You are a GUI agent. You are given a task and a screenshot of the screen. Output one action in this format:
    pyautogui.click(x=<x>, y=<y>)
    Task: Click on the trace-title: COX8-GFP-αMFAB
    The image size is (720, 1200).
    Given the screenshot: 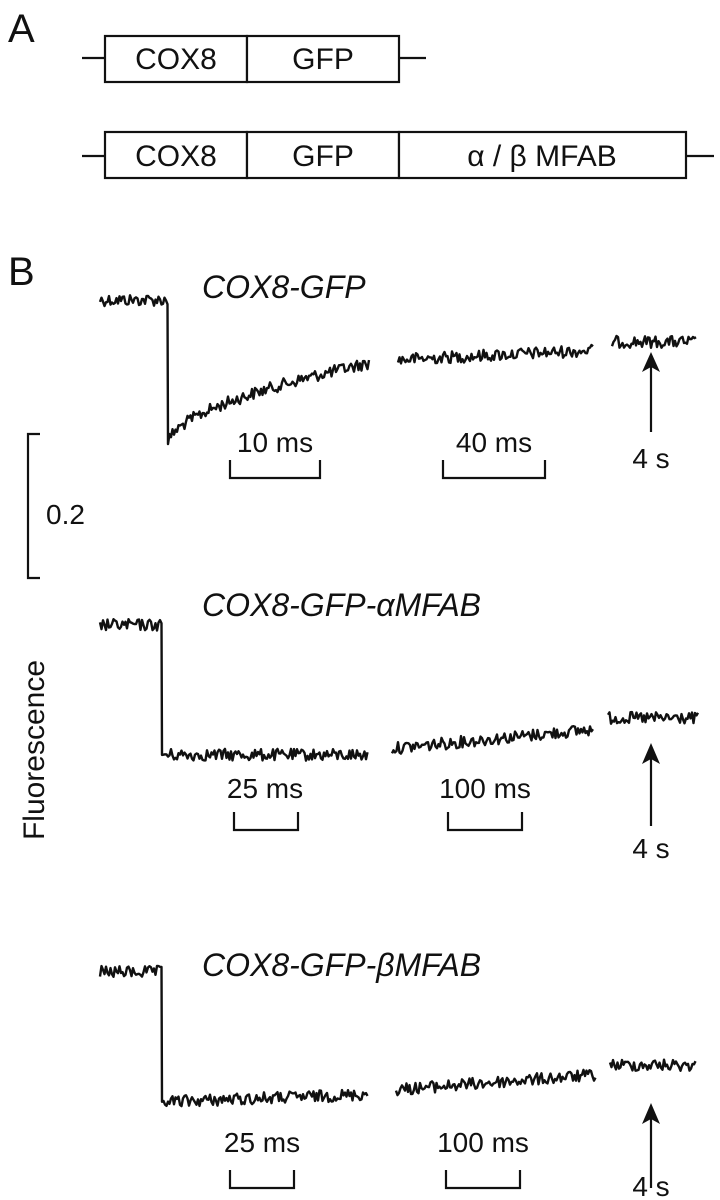 What is the action you would take?
    pyautogui.click(x=341, y=605)
    